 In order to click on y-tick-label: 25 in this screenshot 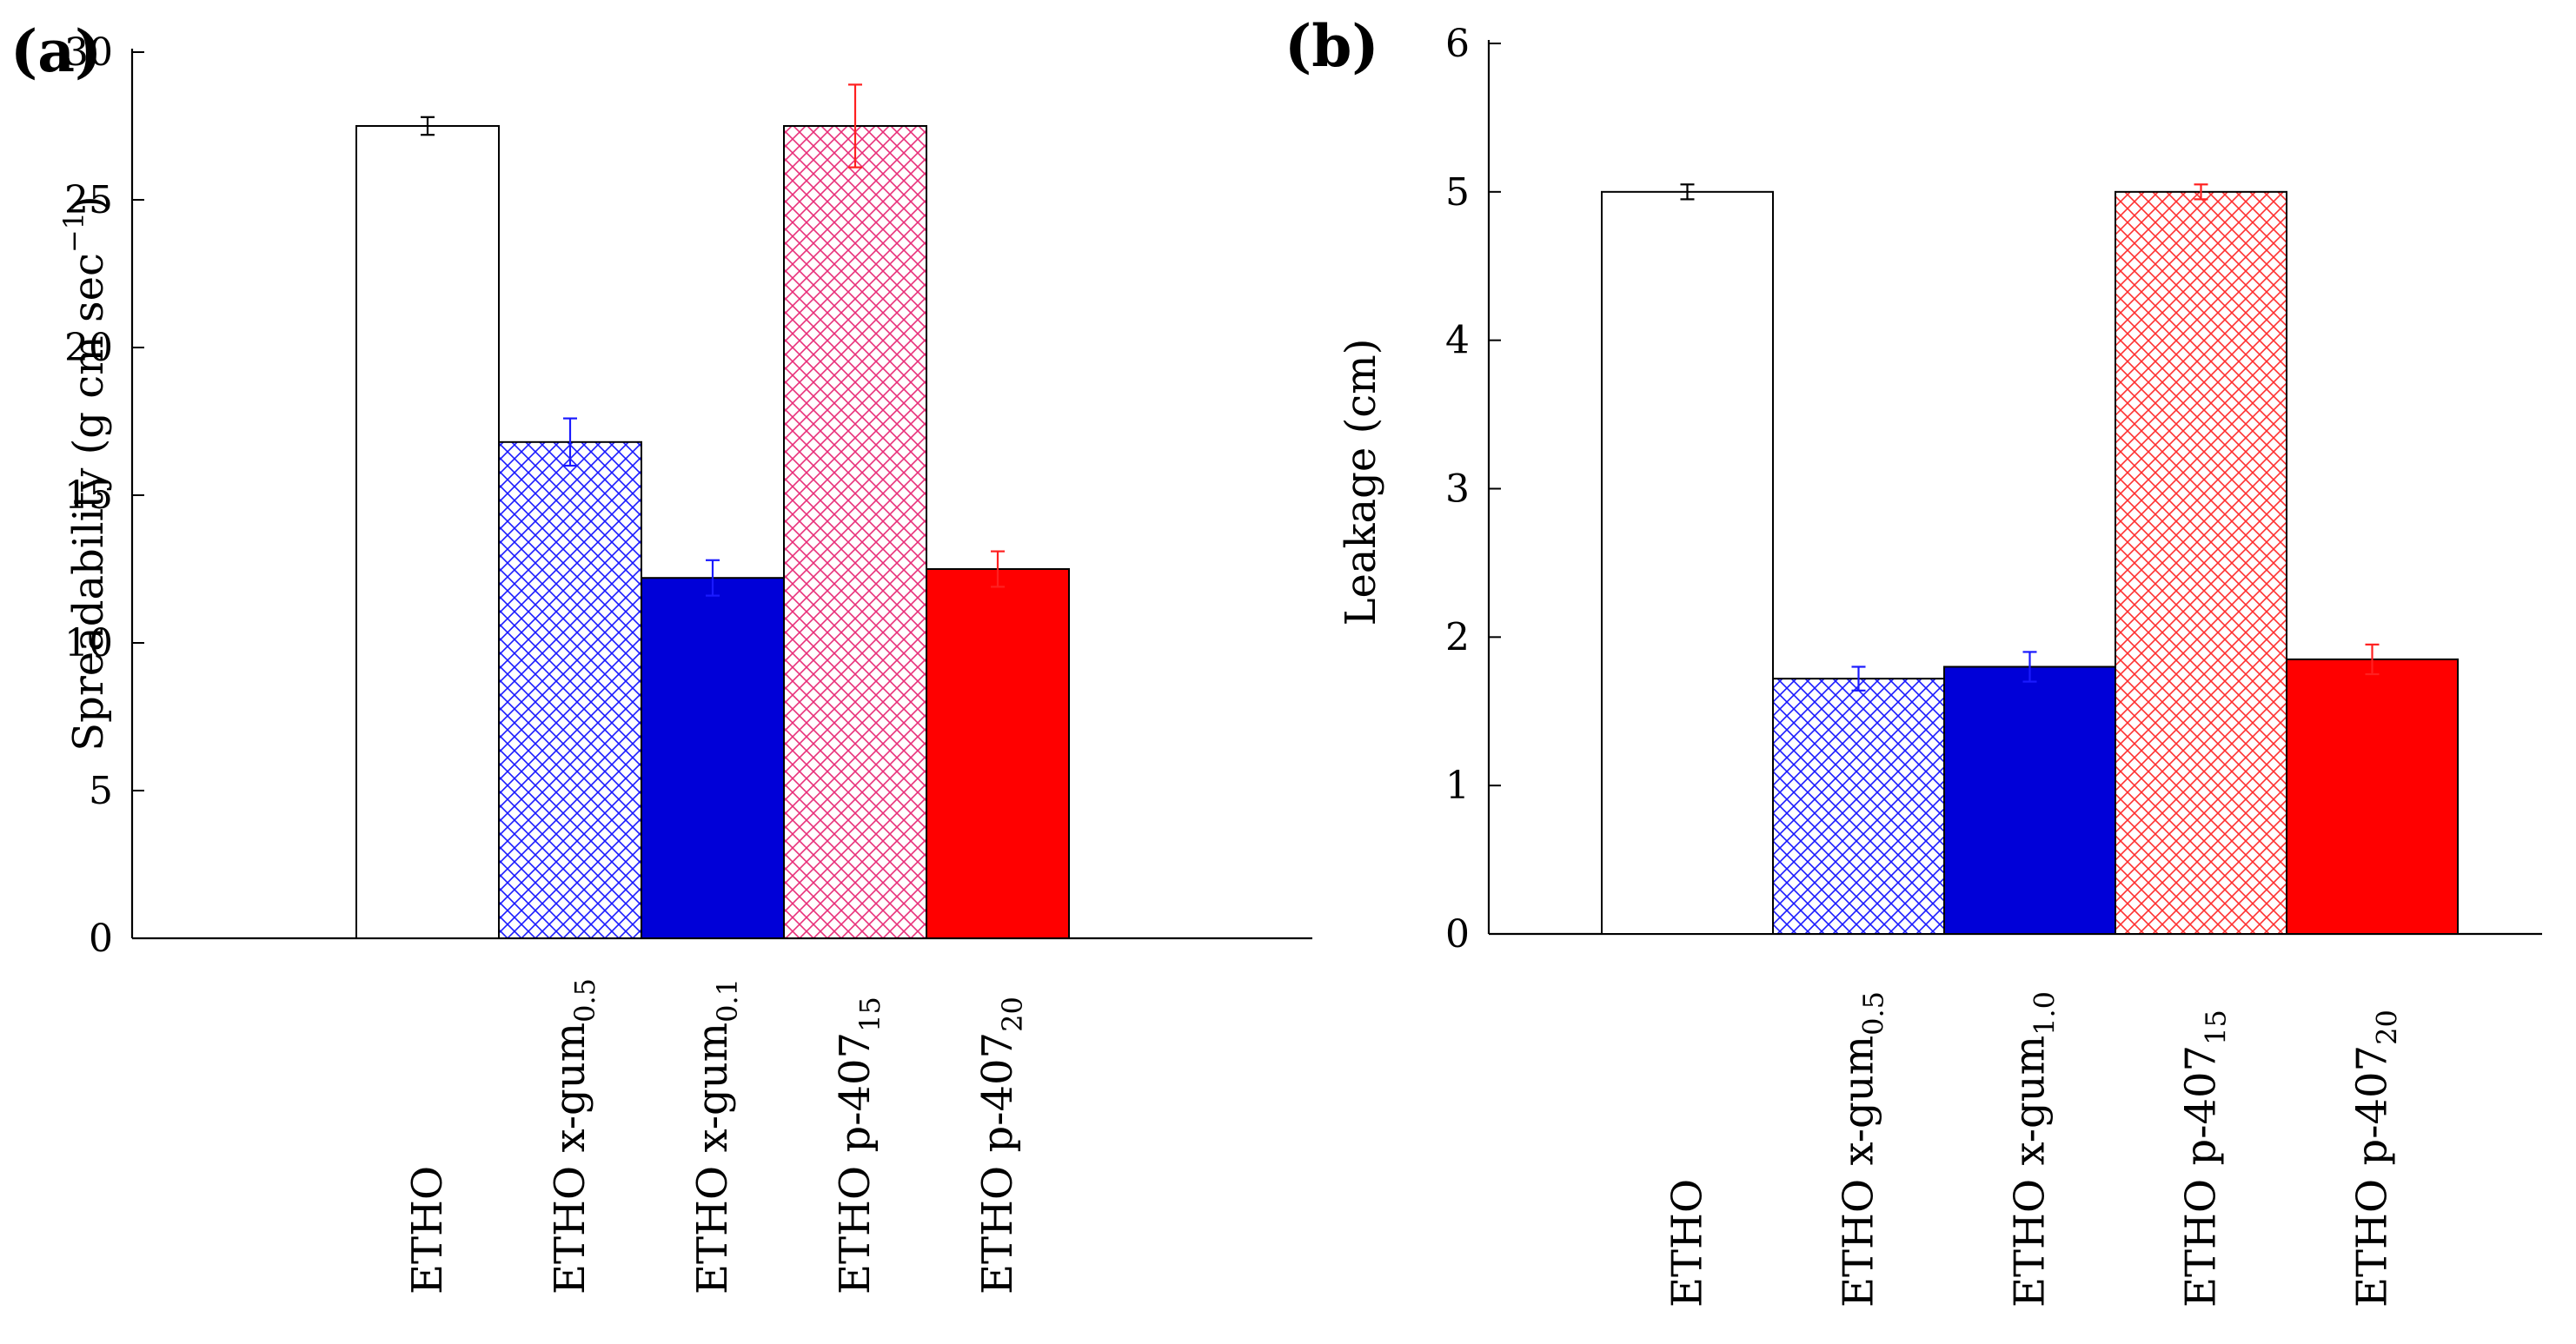, I will do `click(88, 200)`.